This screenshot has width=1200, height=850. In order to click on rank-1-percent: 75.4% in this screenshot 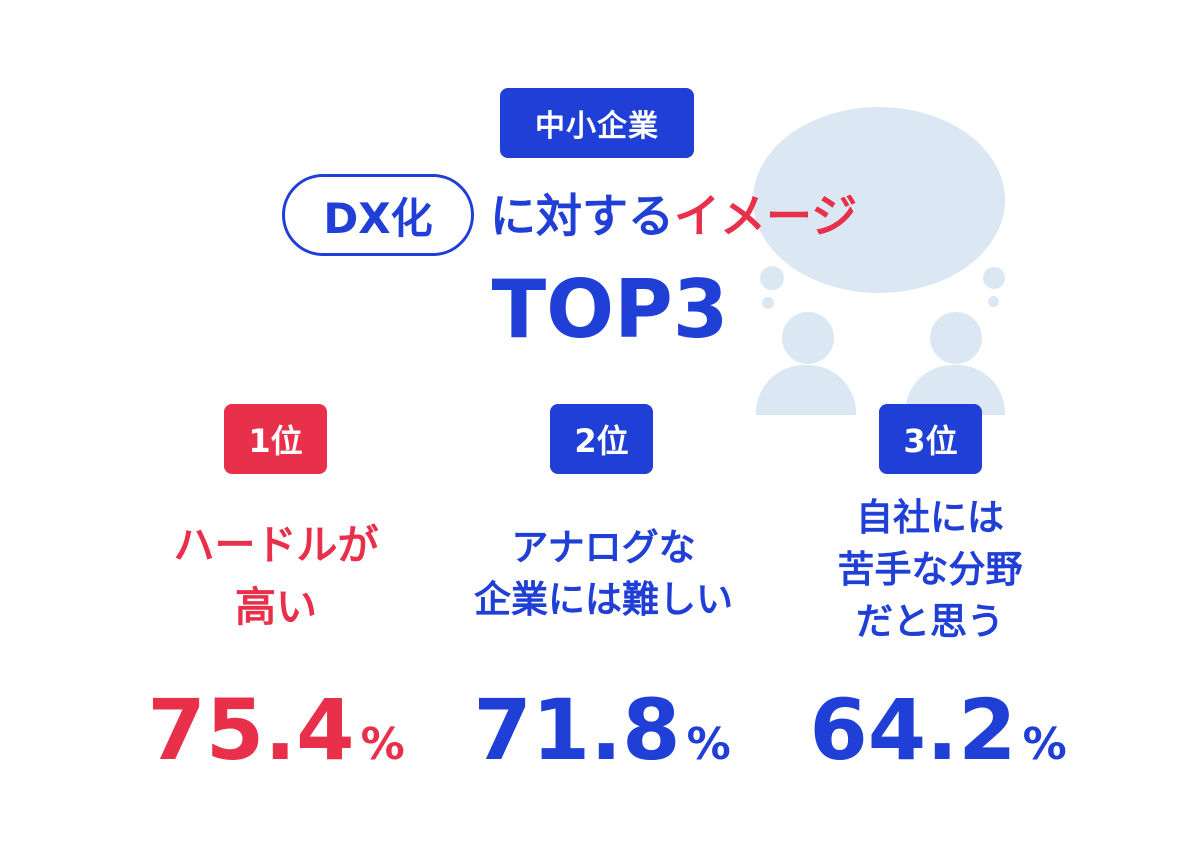, I will do `click(276, 730)`.